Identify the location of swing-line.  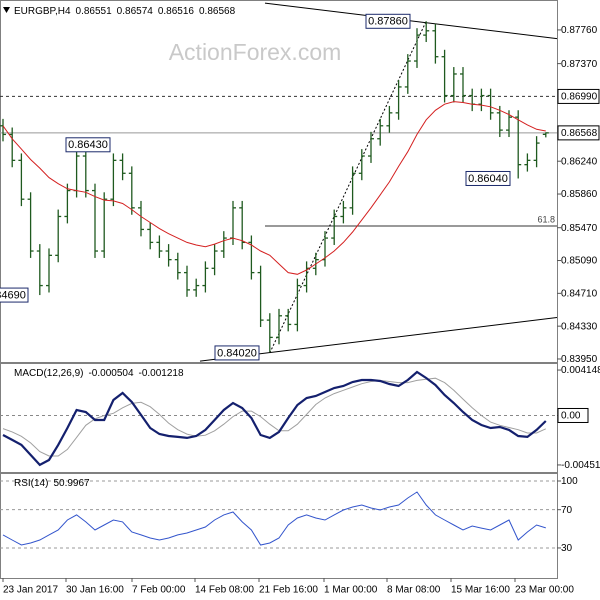
(348, 187).